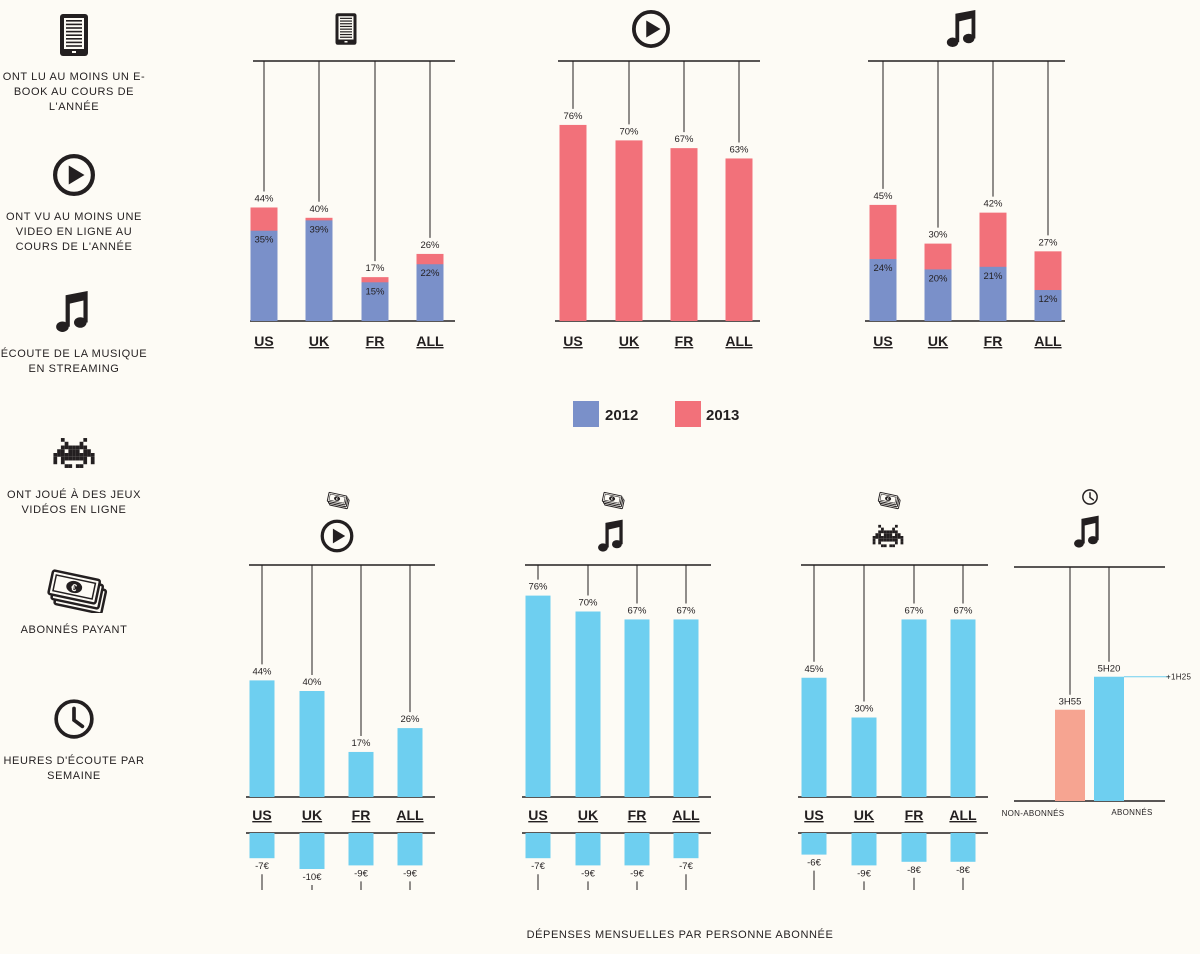  Describe the element at coordinates (74, 361) in the screenshot. I see `legend-label: ÉCOUTE DE LA MUSIQUE EN STREAMING` at that location.